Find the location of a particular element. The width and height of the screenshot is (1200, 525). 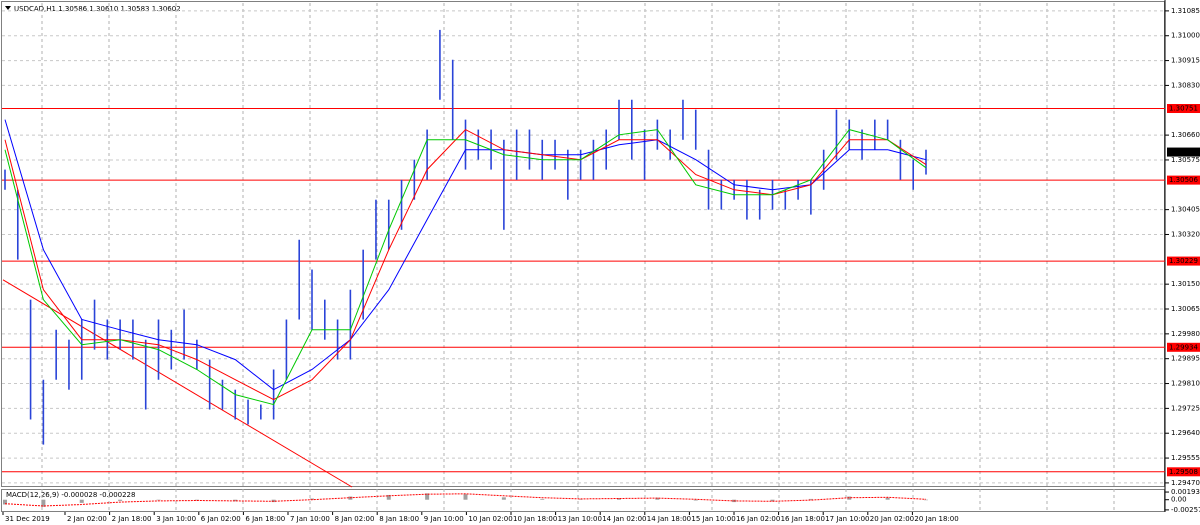

x-tick-label: 8 Jan 02:00 is located at coordinates (355, 519).